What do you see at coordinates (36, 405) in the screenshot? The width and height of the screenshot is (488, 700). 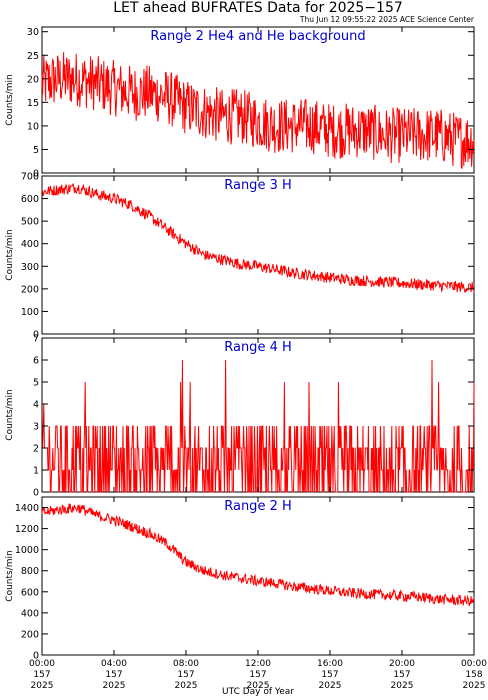 I see `y-tick-label: 4` at bounding box center [36, 405].